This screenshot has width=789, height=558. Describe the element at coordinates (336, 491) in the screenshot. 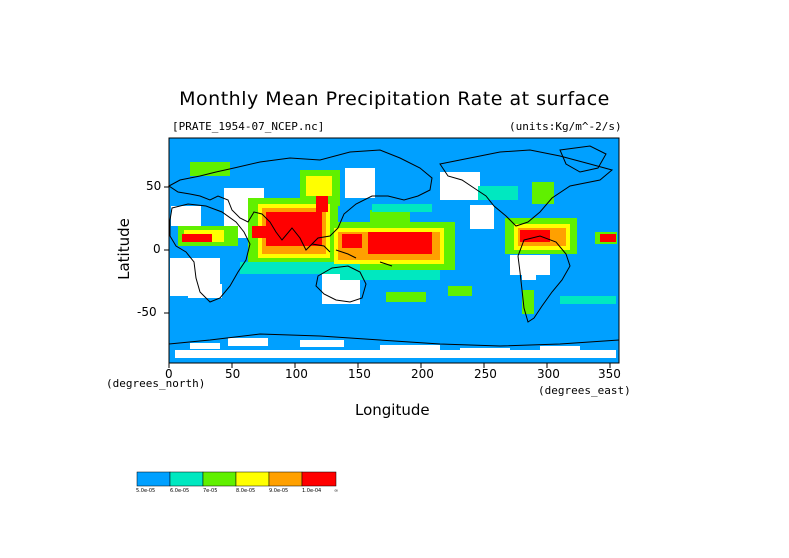

I see `colorbar-label: ∞` at that location.